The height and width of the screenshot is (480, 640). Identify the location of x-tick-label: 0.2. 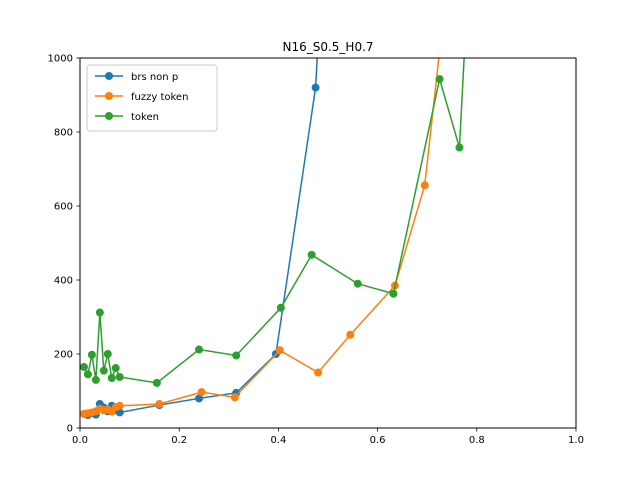
(179, 440).